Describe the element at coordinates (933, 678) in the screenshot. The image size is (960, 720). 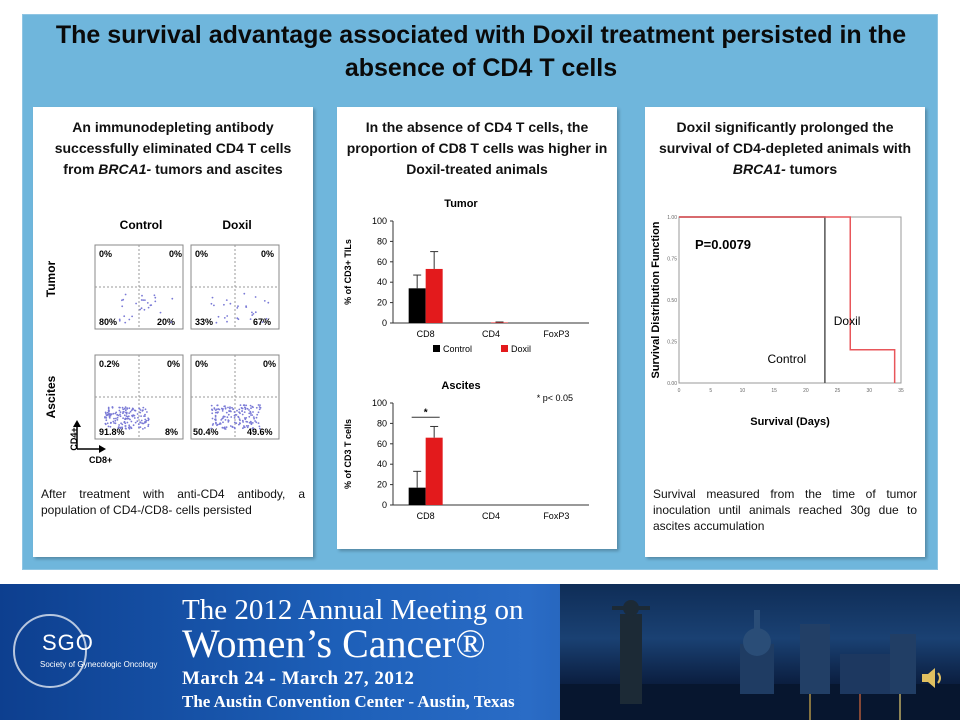
I see `speaker-icon` at that location.